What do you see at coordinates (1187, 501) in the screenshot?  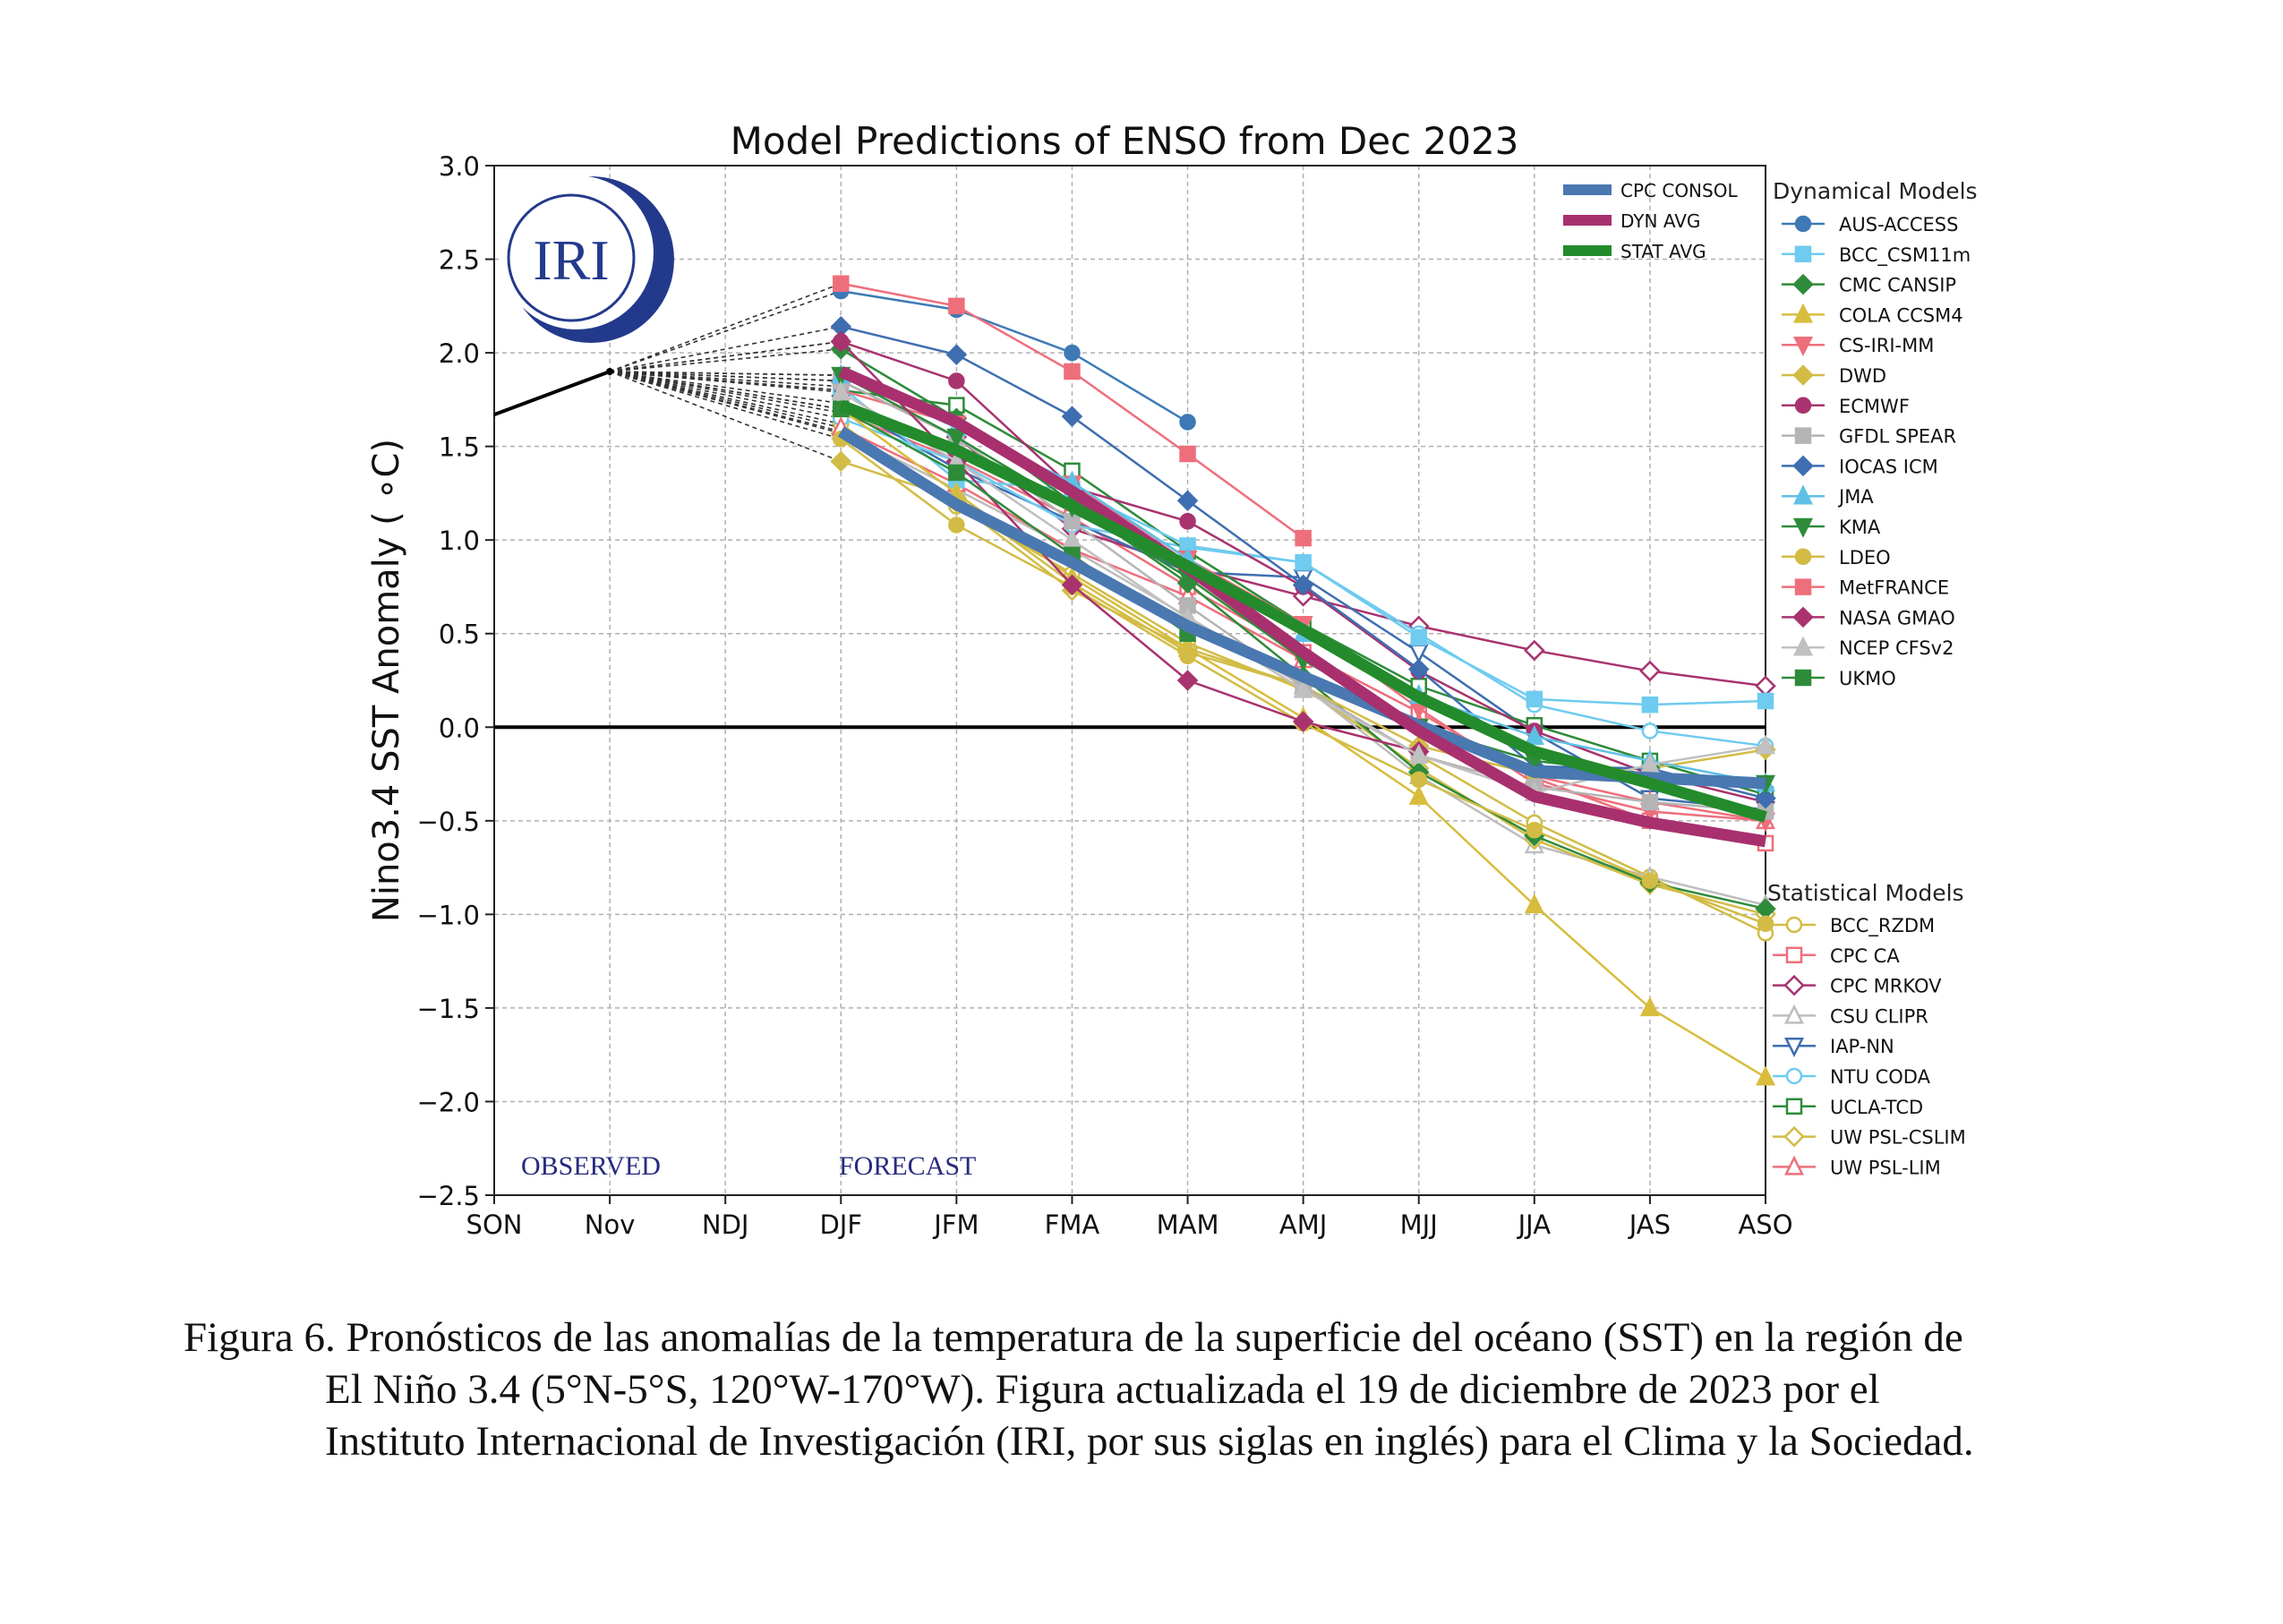 I see `point-iocas-icm-mam` at bounding box center [1187, 501].